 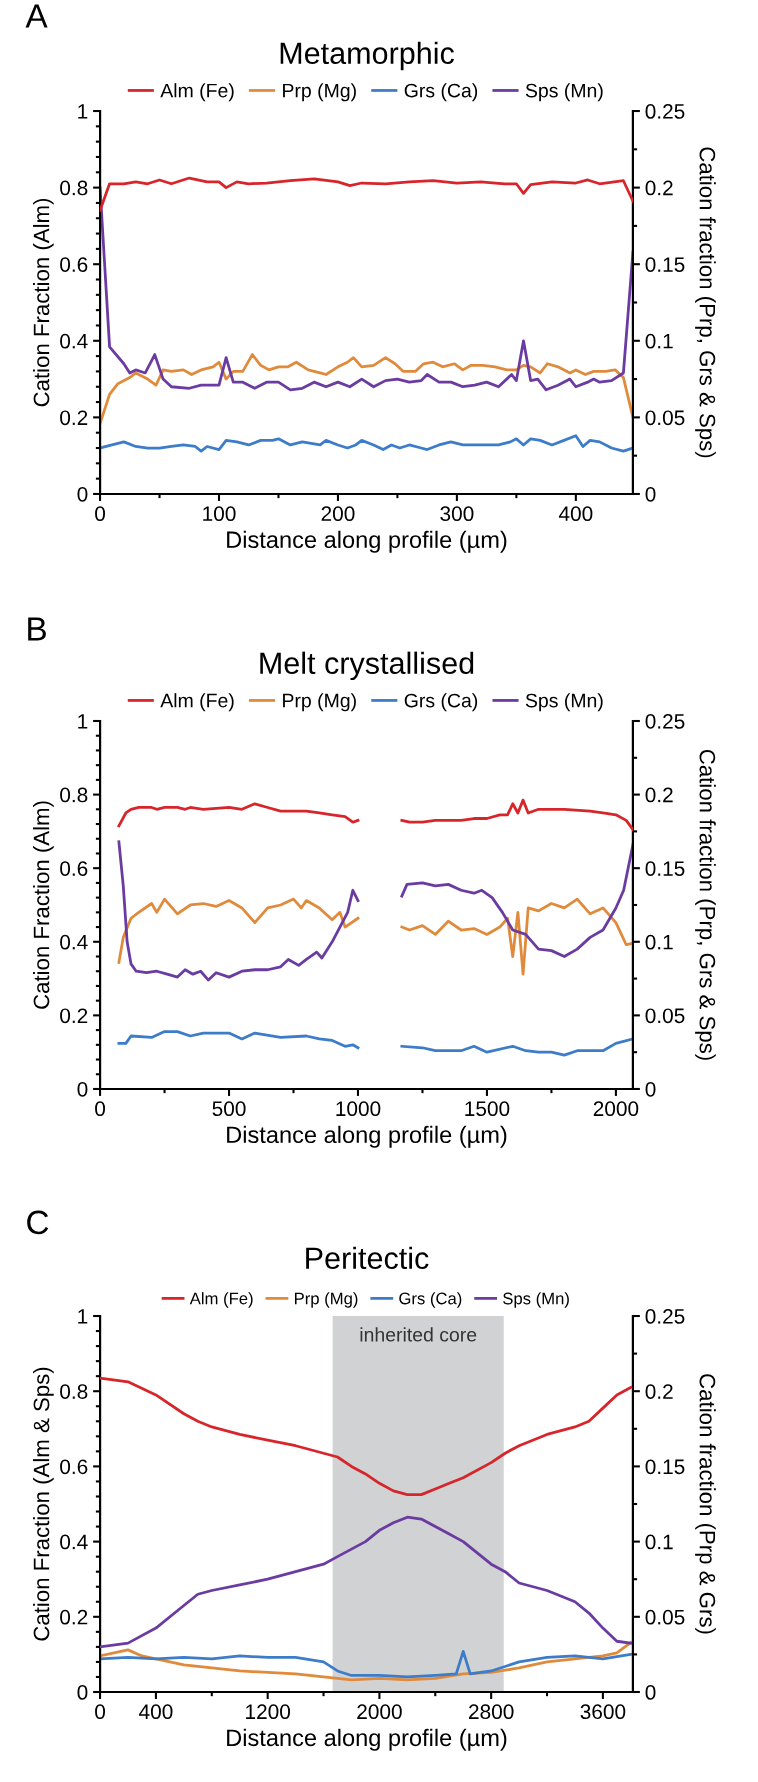 What do you see at coordinates (491, 1712) in the screenshot?
I see `x-tick-label: 2800` at bounding box center [491, 1712].